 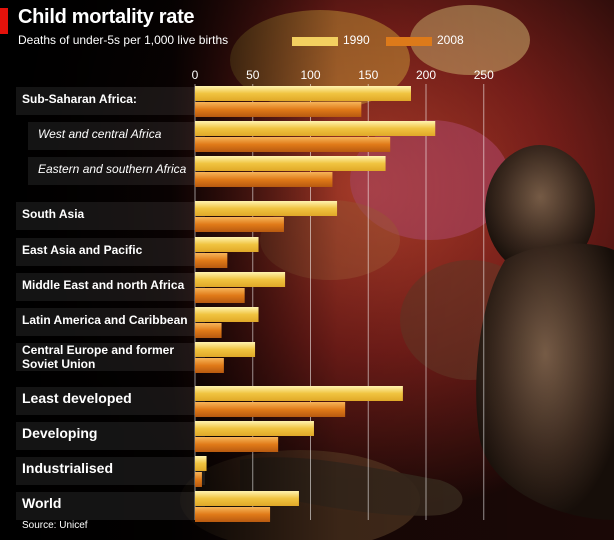 I want to click on chart-title: Child mortality rate, so click(x=106, y=17).